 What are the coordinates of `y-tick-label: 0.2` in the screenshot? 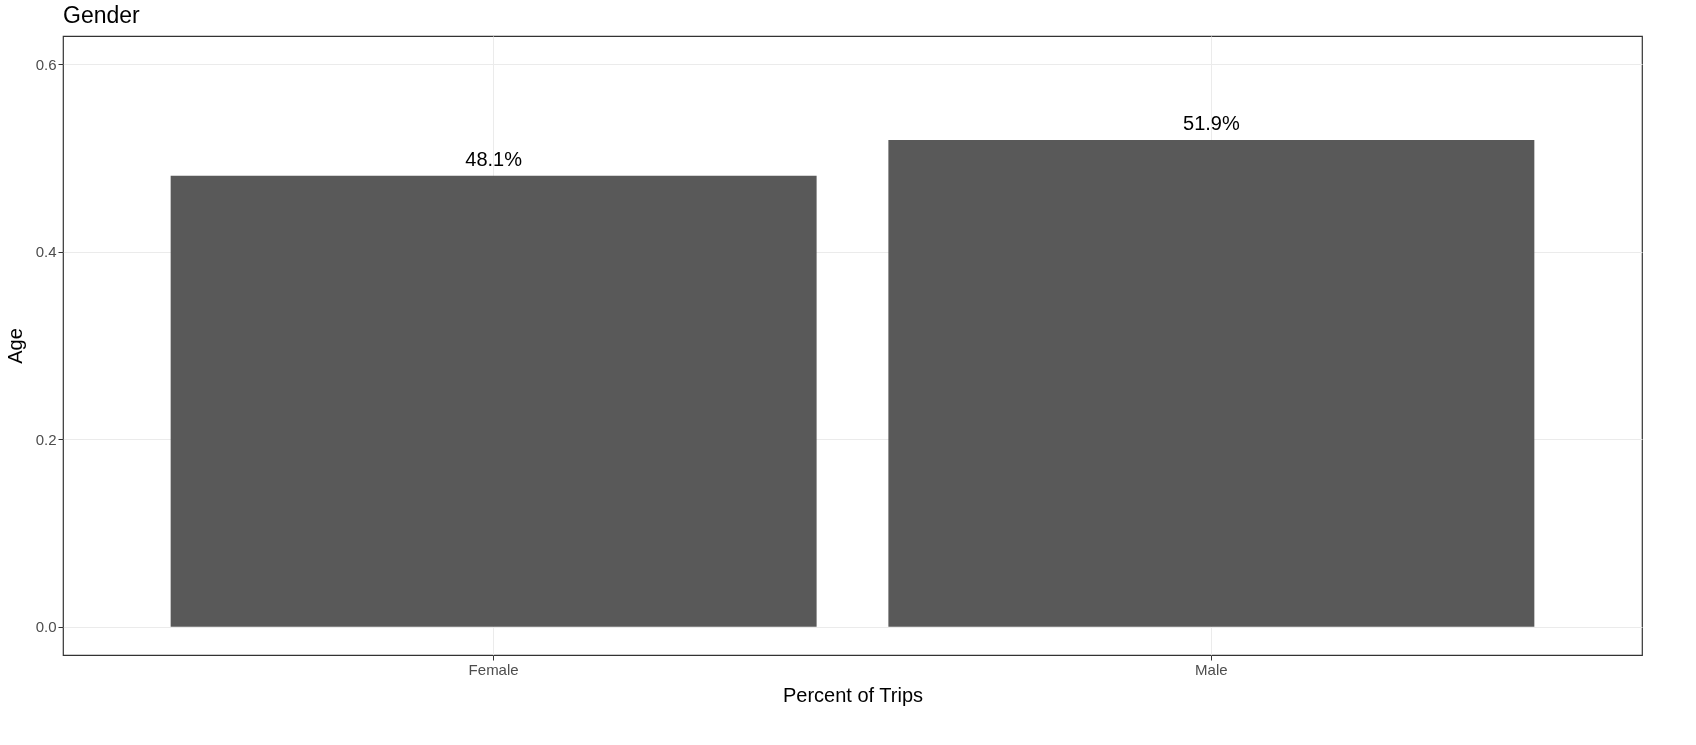 It's located at (46, 439).